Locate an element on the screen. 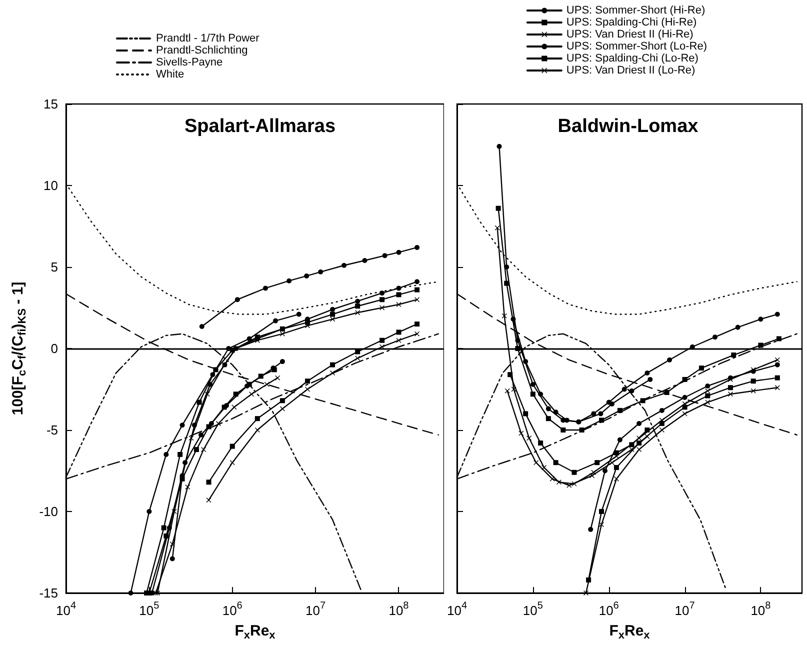 This screenshot has width=807, height=646. legend-label: UPS: Spalding-Chi (Hi-Re) is located at coordinates (631, 22).